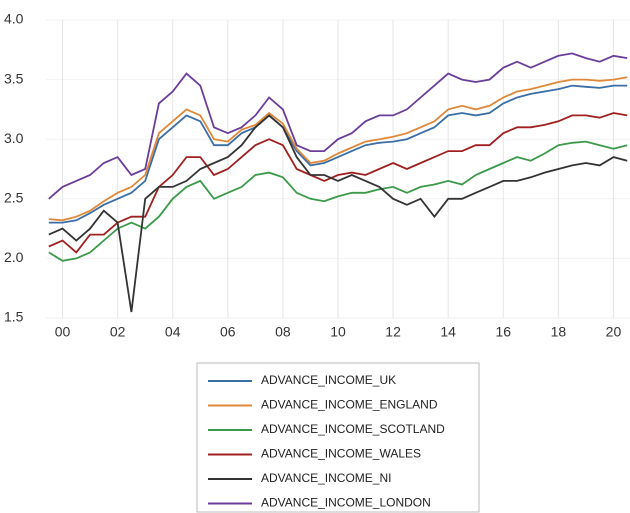  Describe the element at coordinates (14, 78) in the screenshot. I see `y-tick-label: 3.5` at that location.